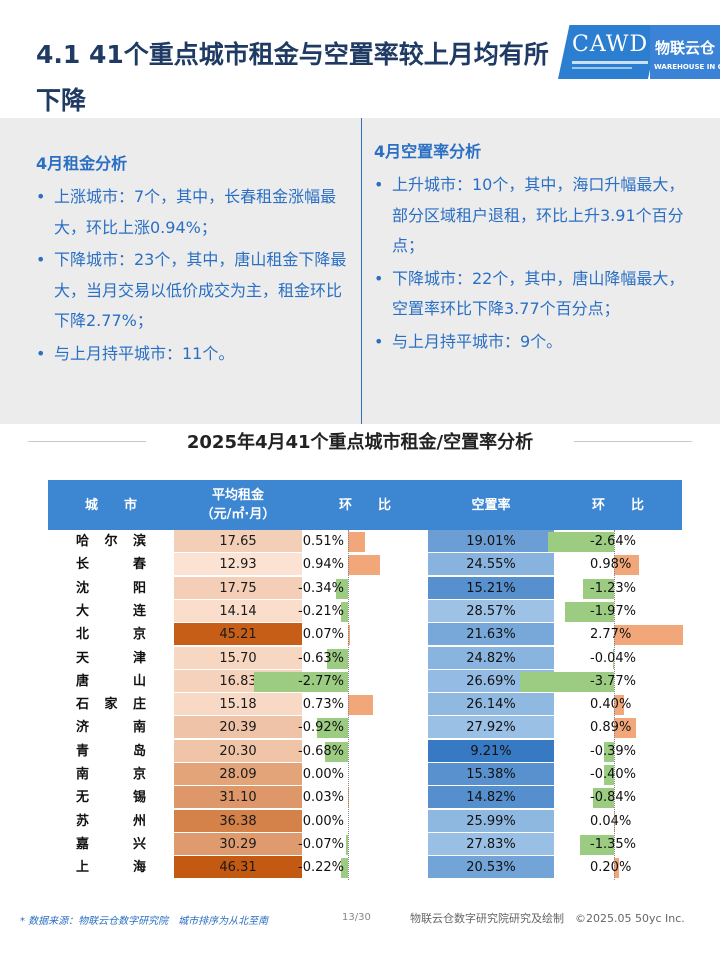  Describe the element at coordinates (428, 151) in the screenshot. I see `vacancy-analysis-title: 4月空置率分析` at that location.